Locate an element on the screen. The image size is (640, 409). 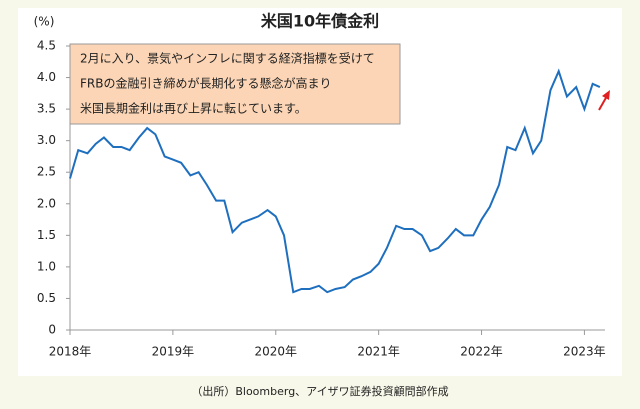
y-tick-label: 4.0 is located at coordinates (46, 77).